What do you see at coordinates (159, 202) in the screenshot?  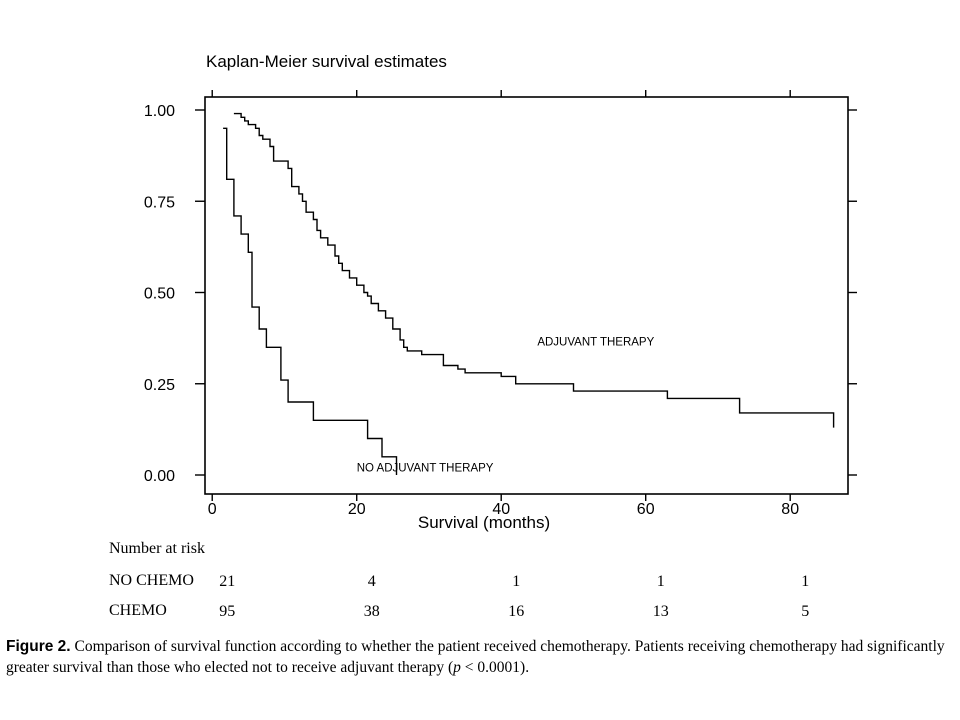 I see `y-tick-label: 0.75` at bounding box center [159, 202].